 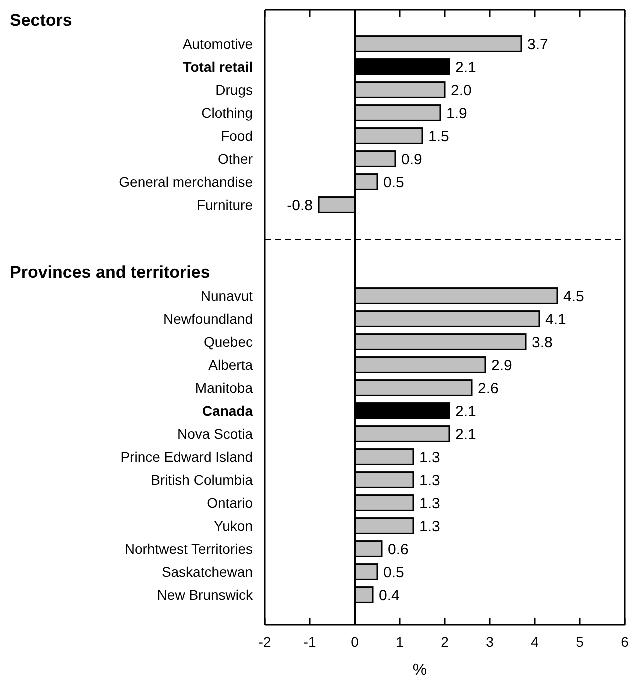 I want to click on y-tick-label: Furniture, so click(x=225, y=204).